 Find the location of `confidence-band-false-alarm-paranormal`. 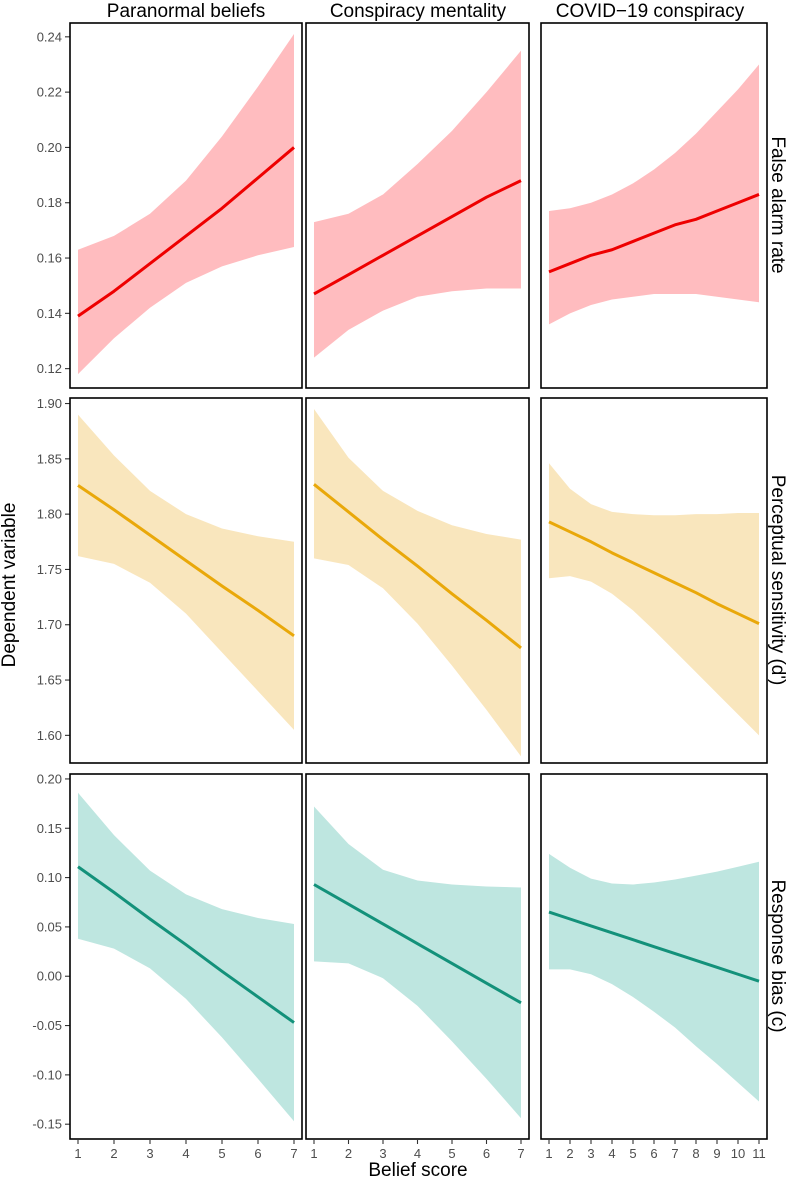

confidence-band-false-alarm-paranormal is located at coordinates (186, 204).